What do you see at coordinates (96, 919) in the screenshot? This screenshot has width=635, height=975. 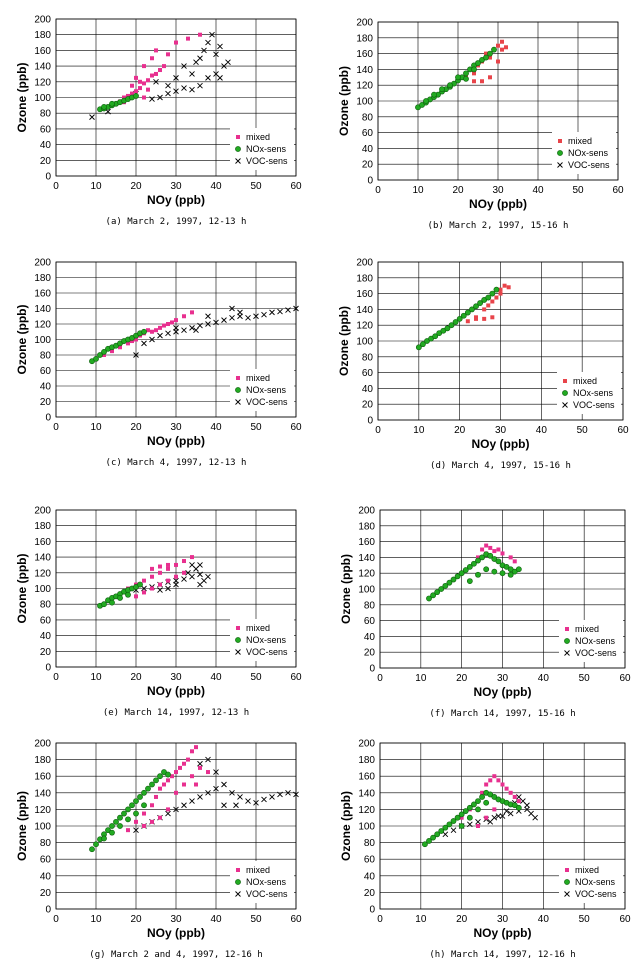 I see `x-tick-label: 10` at bounding box center [96, 919].